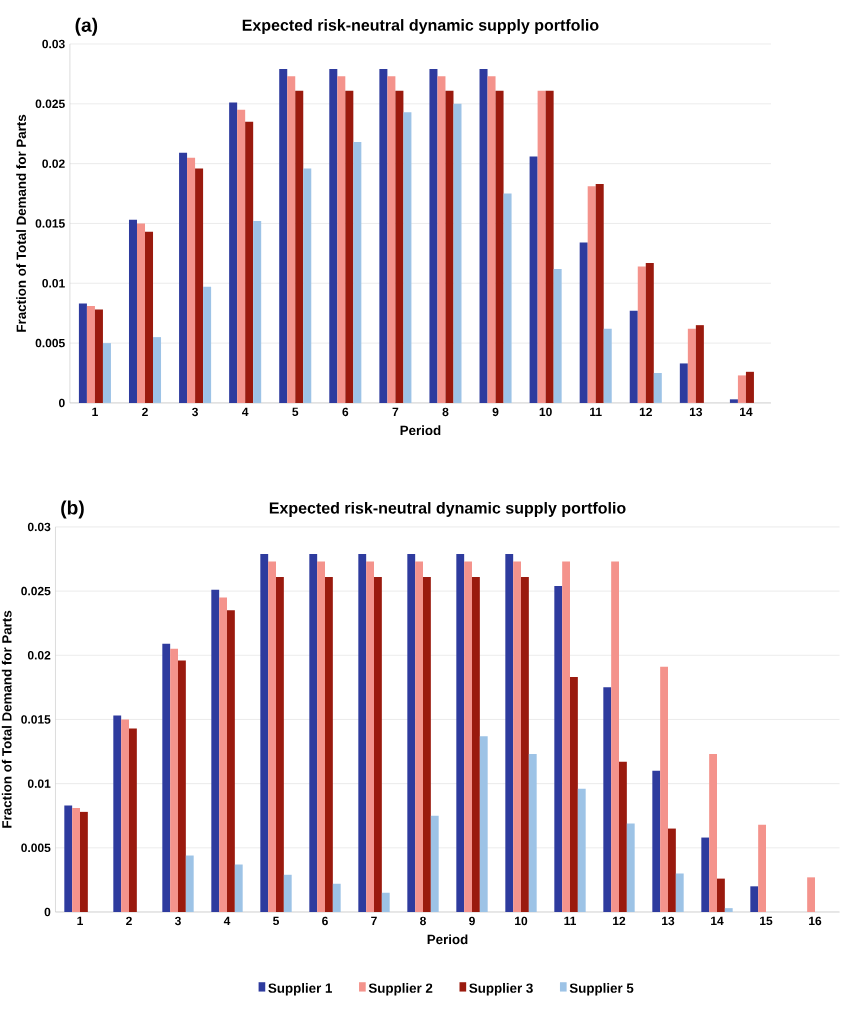 This screenshot has width=868, height=1012. Describe the element at coordinates (447, 509) in the screenshot. I see `chart-title: Expected risk-neutral dynamic supply portfolio` at that location.